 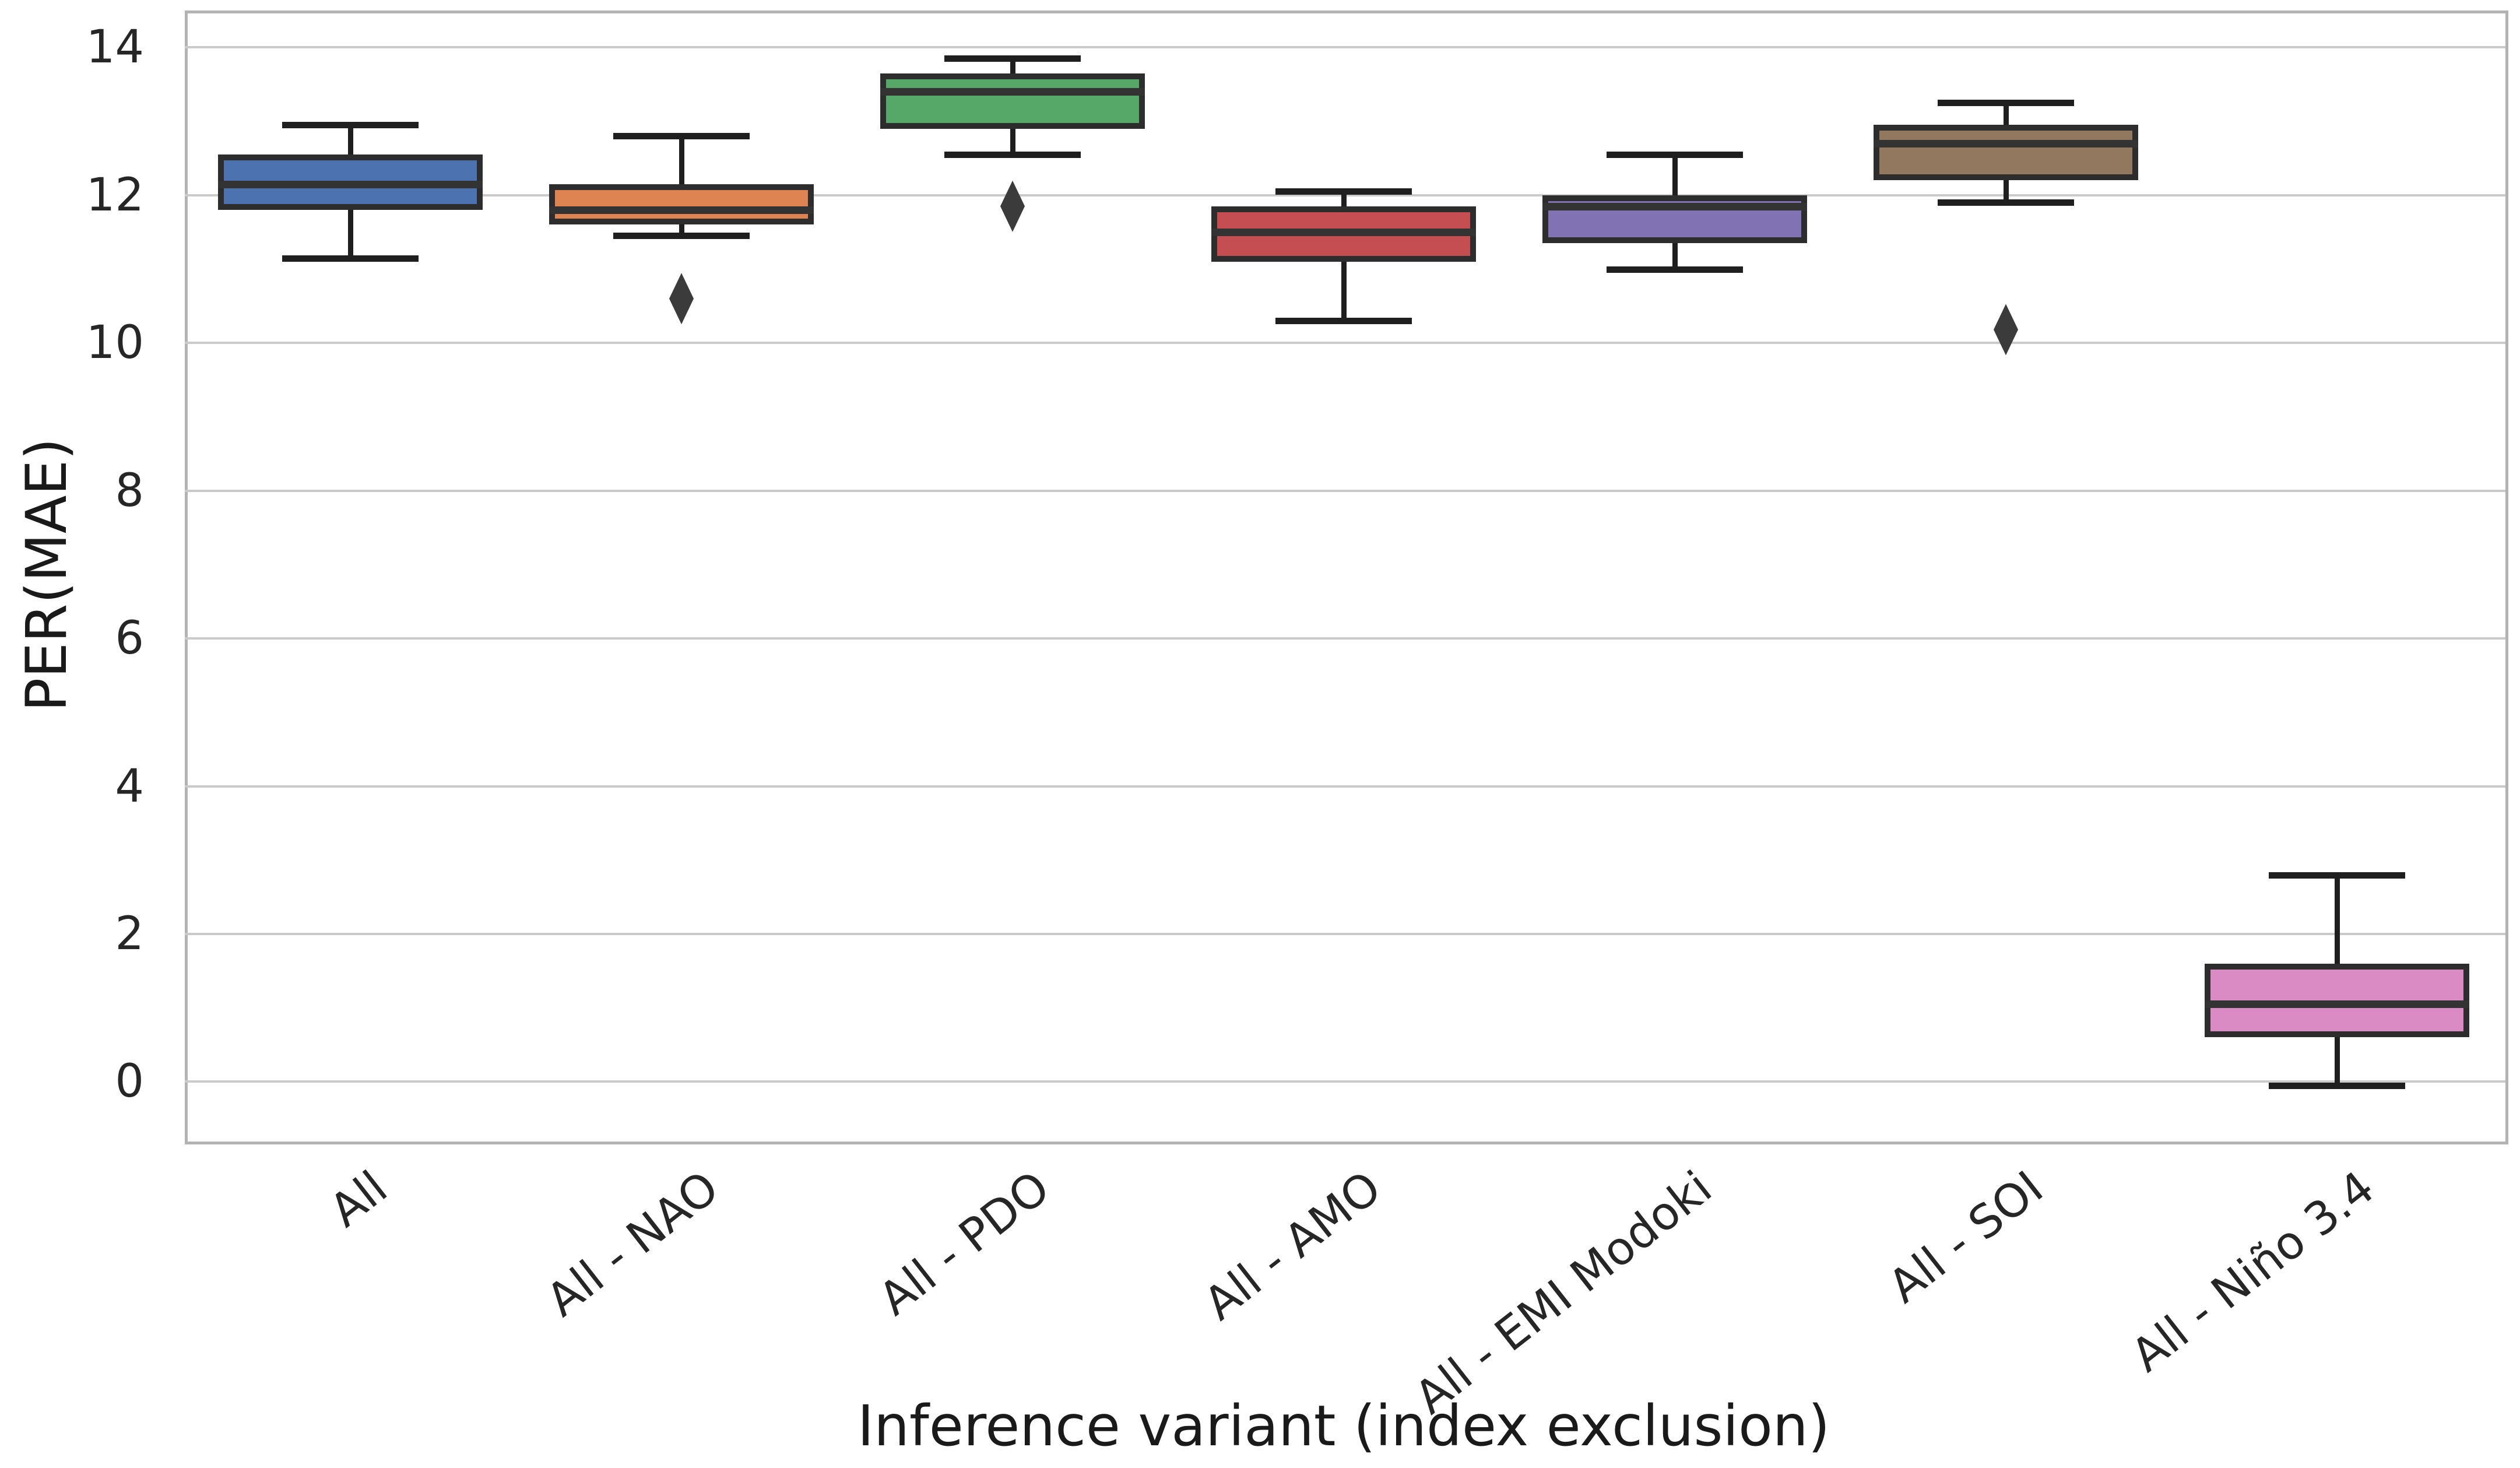 What do you see at coordinates (2337, 919) in the screenshot?
I see `whisker-upper-all-ni-o-3.4` at bounding box center [2337, 919].